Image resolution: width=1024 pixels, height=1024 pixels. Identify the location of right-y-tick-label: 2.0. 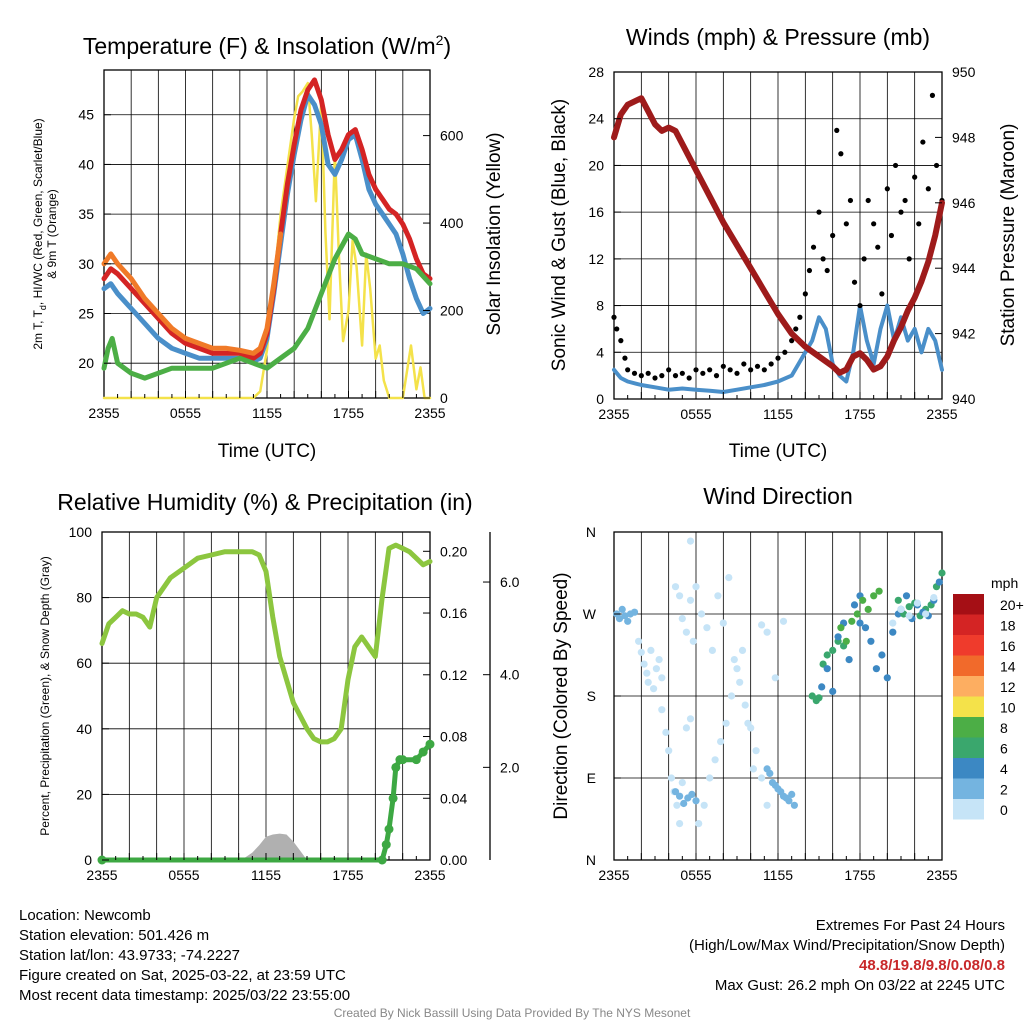
(510, 767).